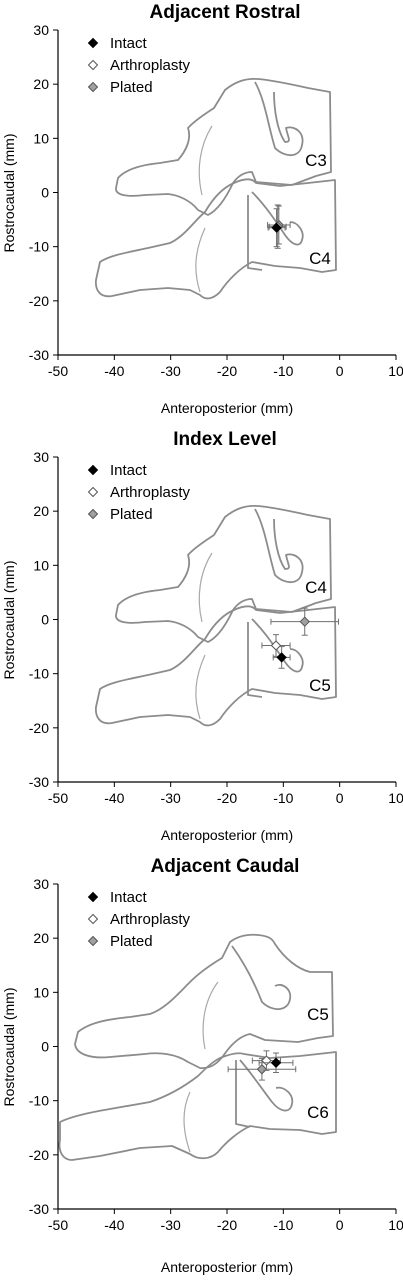 Image resolution: width=403 pixels, height=1281 pixels. What do you see at coordinates (316, 587) in the screenshot?
I see `vertebra-label-upper: C4` at bounding box center [316, 587].